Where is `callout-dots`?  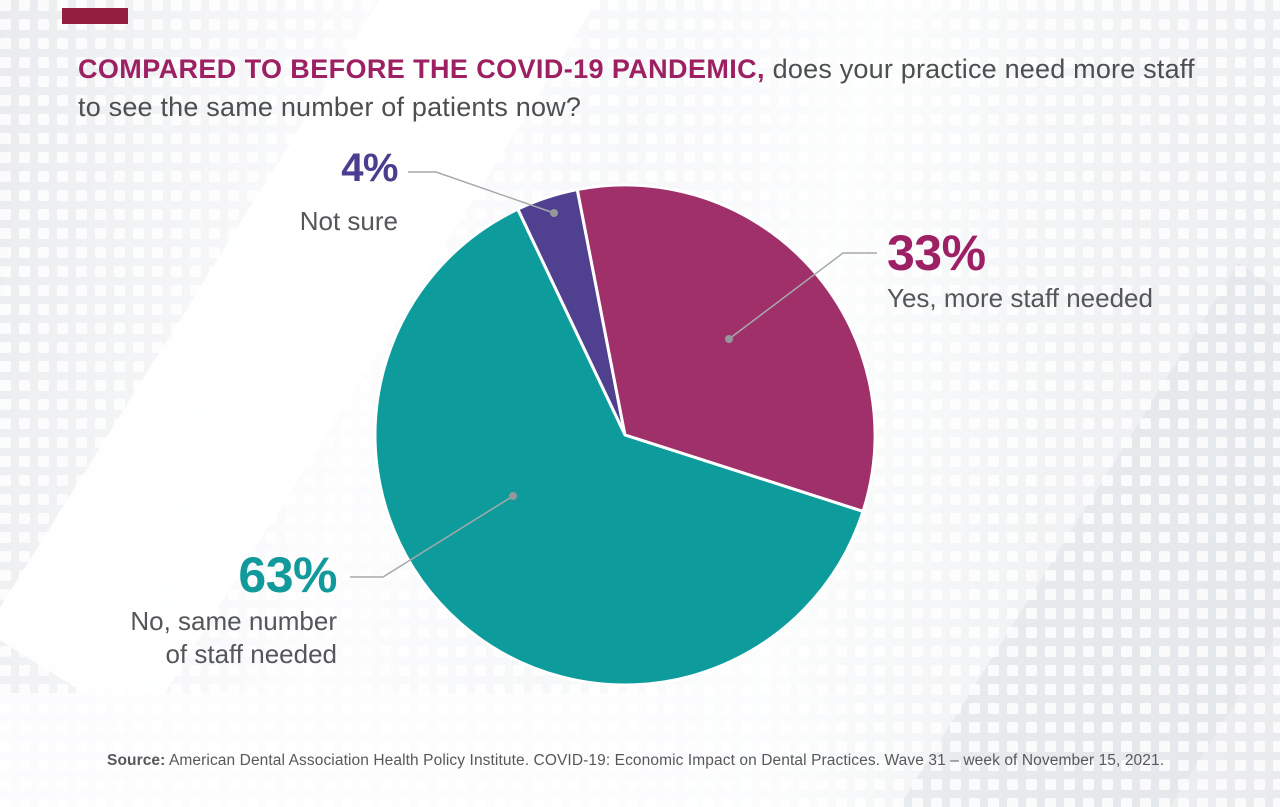 callout-dots is located at coordinates (621, 354).